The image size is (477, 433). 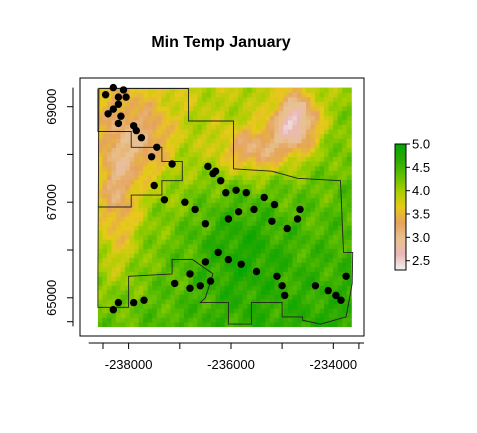 What do you see at coordinates (226, 193) in the screenshot?
I see `station-point` at bounding box center [226, 193].